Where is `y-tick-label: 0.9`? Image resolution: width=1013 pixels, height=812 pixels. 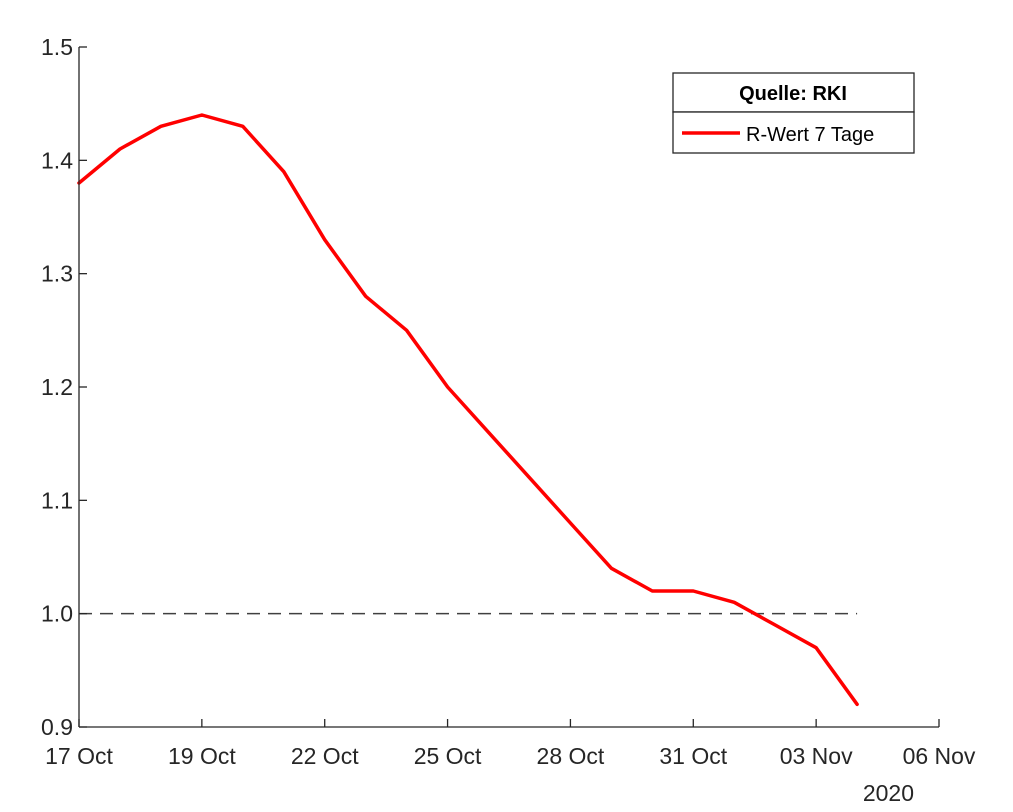
y-tick-label: 0.9 is located at coordinates (57, 727).